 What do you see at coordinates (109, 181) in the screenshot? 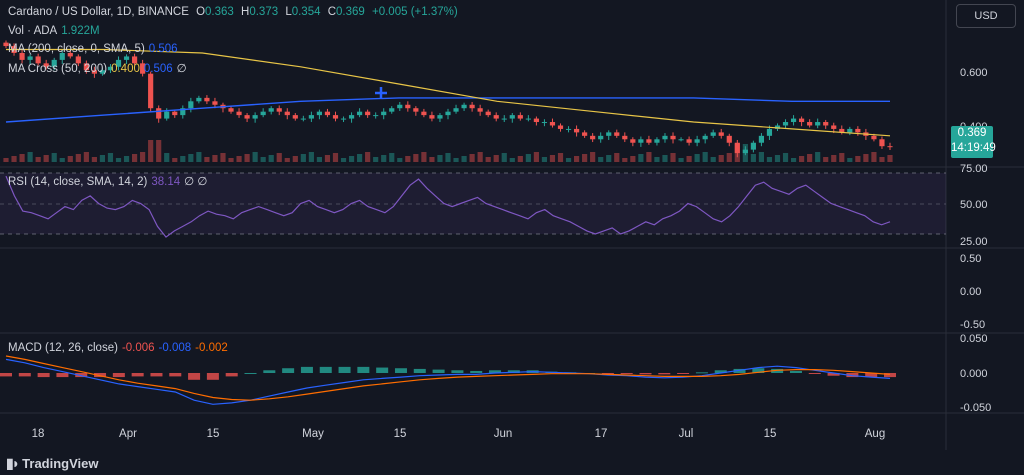
I see `rsi-legend: RSI (14, close, SMA, 14, 2) 38.14 ∅ ∅` at bounding box center [109, 181].